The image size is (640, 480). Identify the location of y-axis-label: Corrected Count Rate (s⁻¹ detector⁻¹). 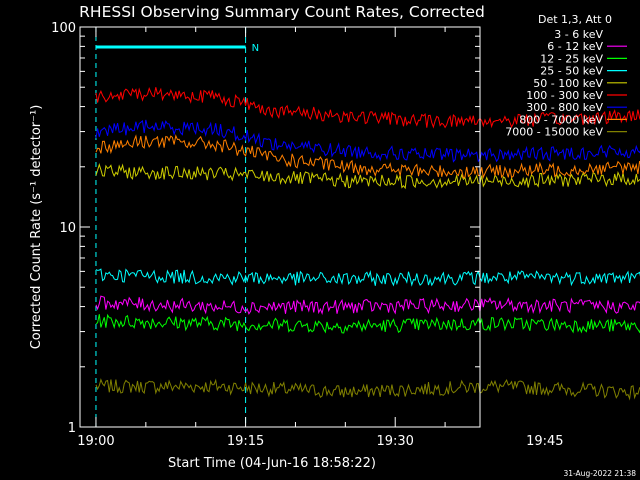
(36, 227).